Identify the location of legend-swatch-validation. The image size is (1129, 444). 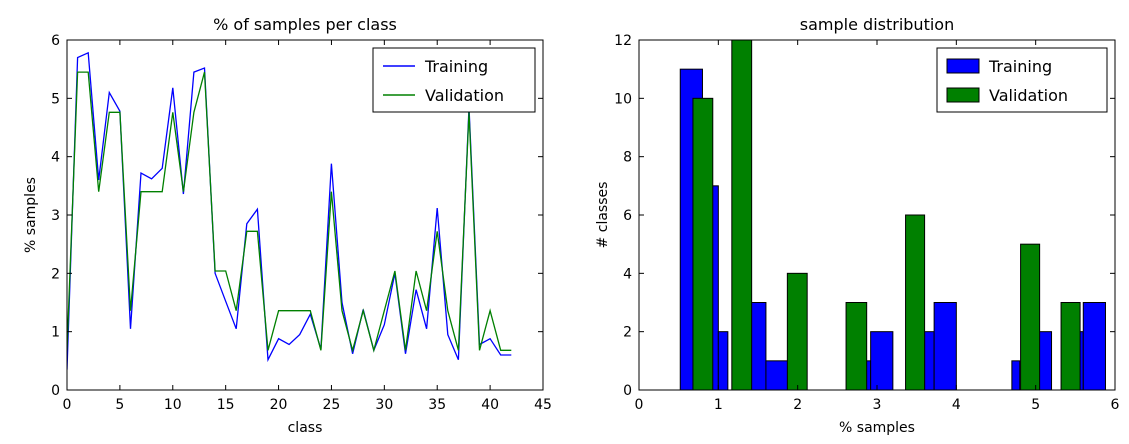
(963, 95).